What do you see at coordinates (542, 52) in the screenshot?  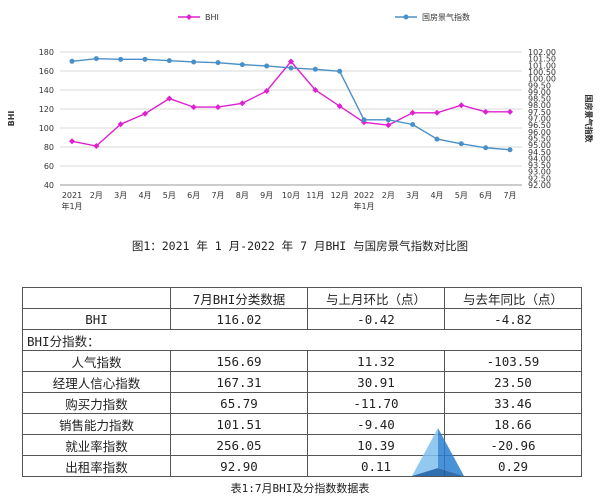 I see `y2-tick-label: 102.00` at bounding box center [542, 52].